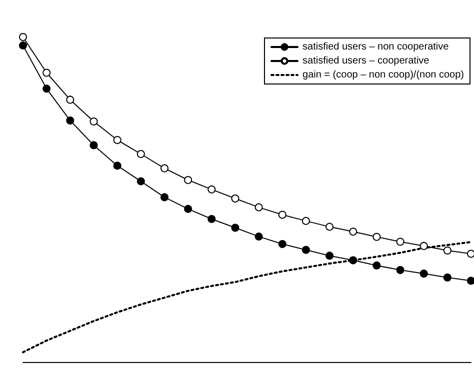 The height and width of the screenshot is (370, 474). I want to click on legend-label: satisfied users – cooperative, so click(366, 61).